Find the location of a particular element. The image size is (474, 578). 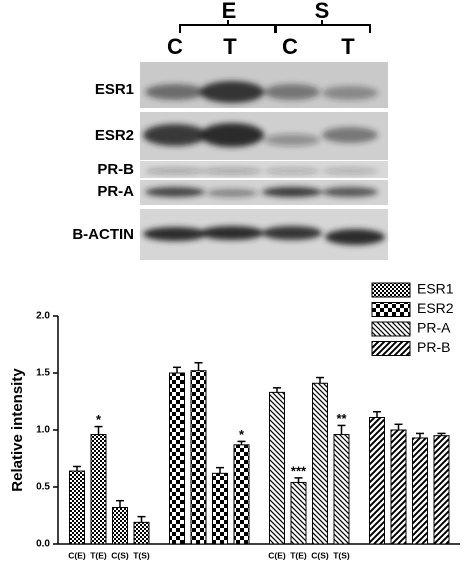

significance: *** is located at coordinates (299, 470).